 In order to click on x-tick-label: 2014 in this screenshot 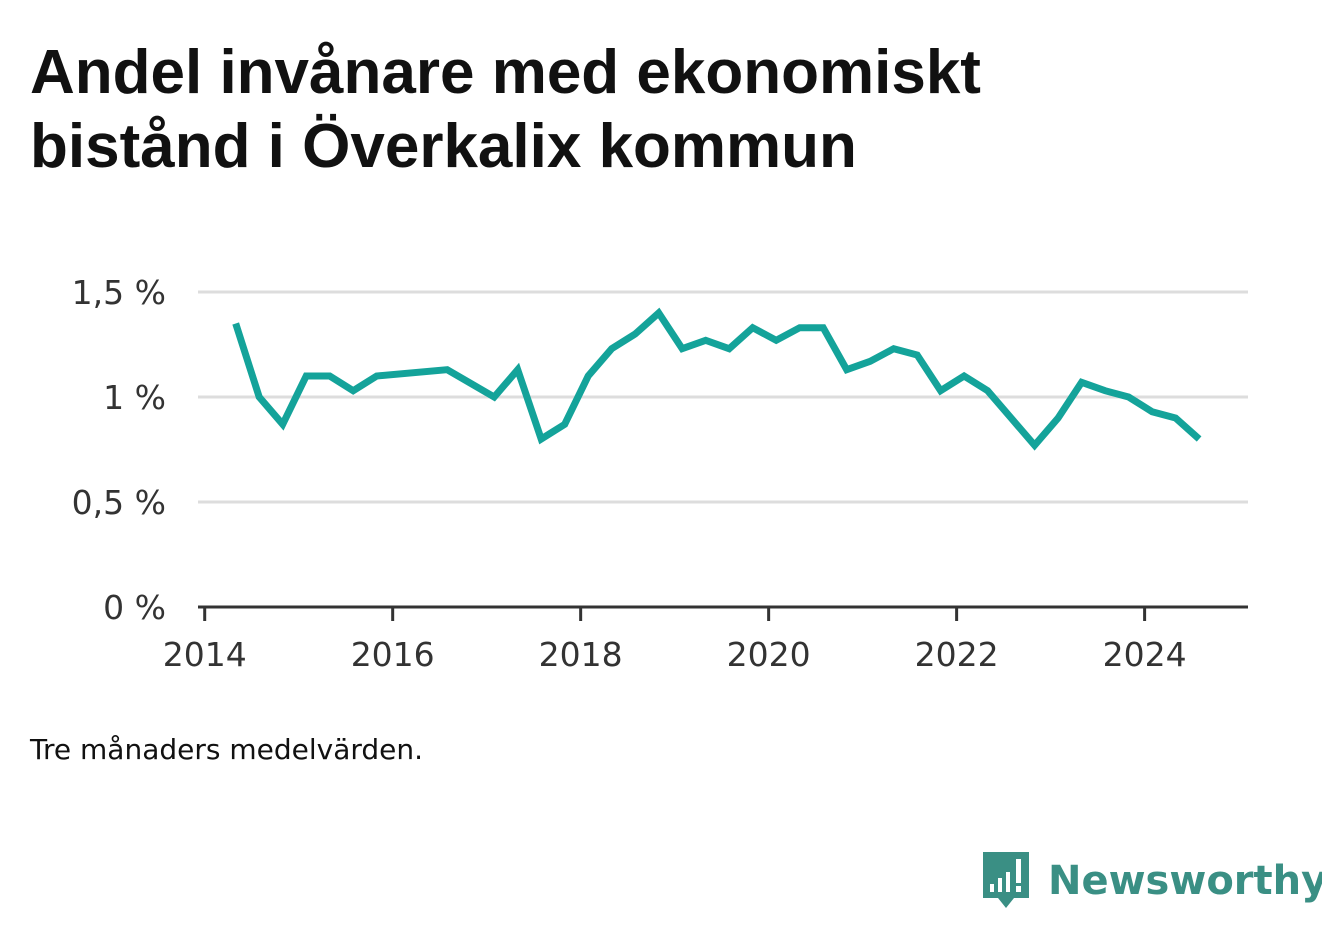, I will do `click(205, 654)`.